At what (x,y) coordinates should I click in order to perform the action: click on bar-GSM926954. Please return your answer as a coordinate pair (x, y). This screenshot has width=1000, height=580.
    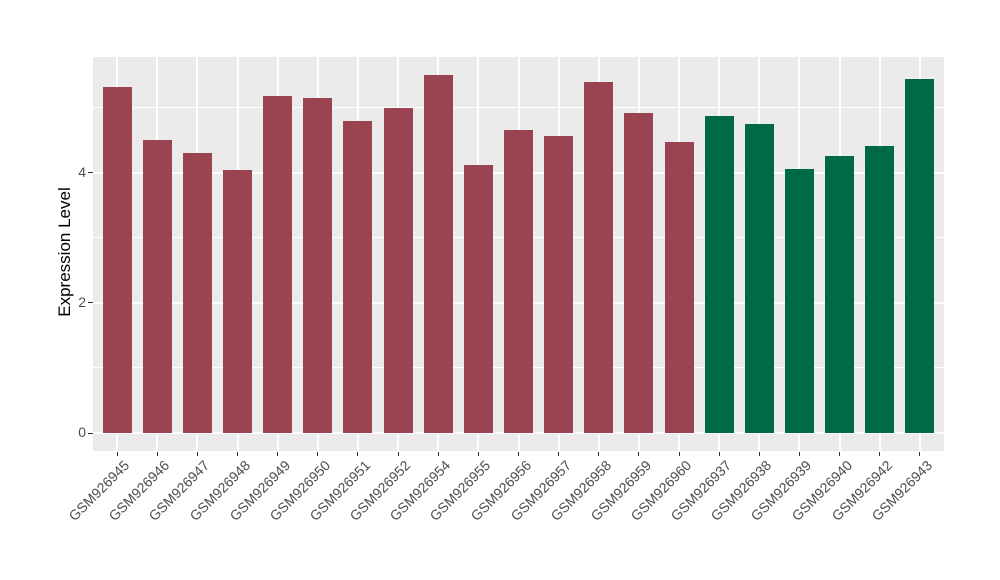
    Looking at the image, I should click on (438, 254).